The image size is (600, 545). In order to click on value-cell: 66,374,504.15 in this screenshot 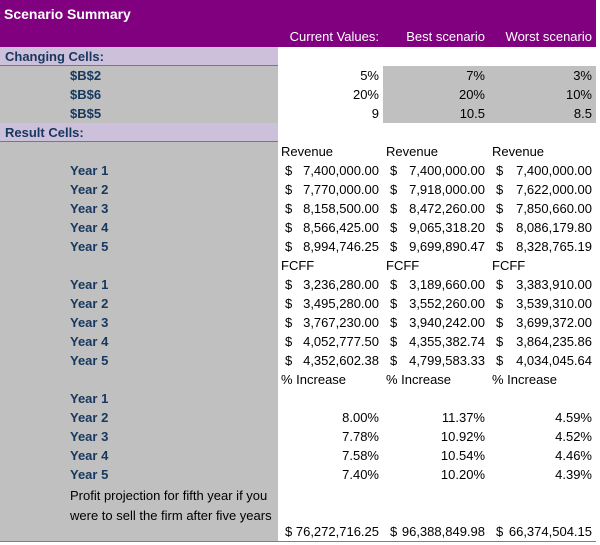, I will do `click(550, 531)`.